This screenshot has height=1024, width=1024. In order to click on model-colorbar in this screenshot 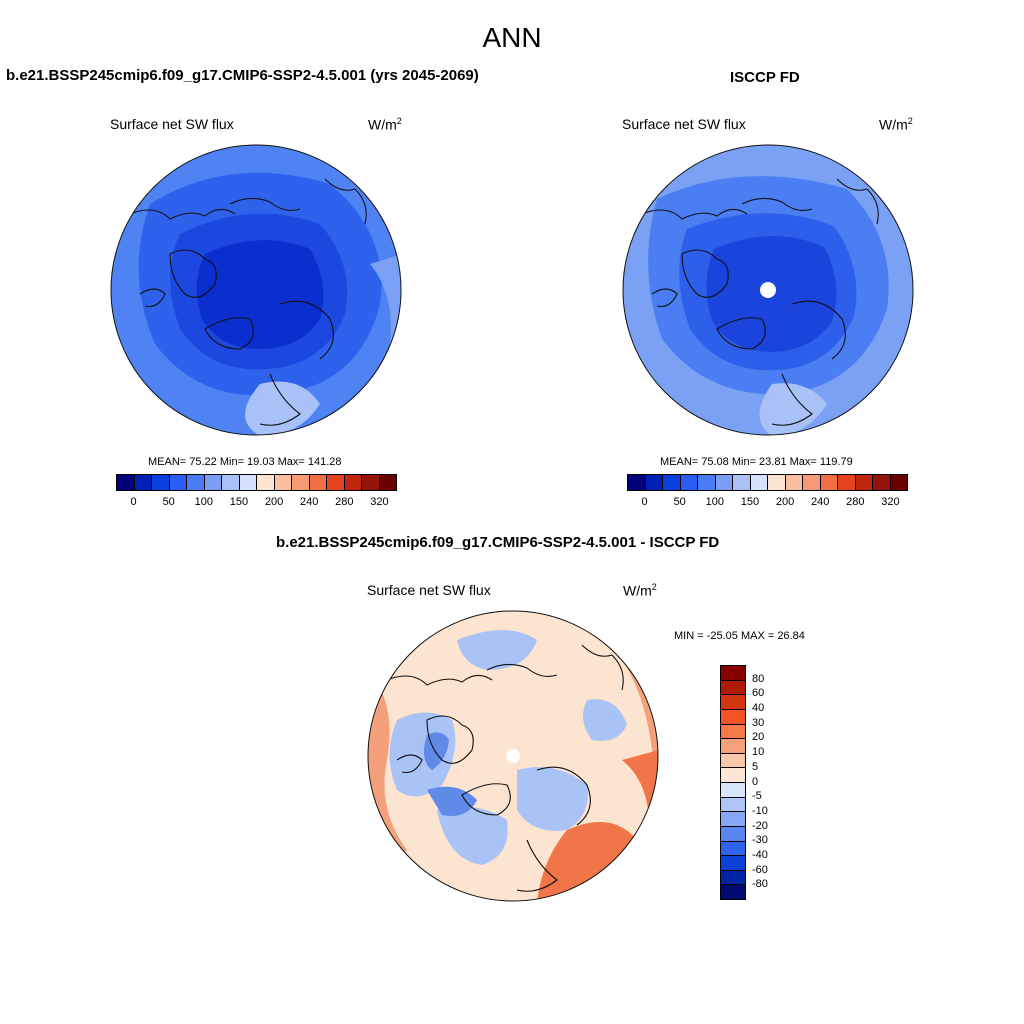, I will do `click(256, 482)`.